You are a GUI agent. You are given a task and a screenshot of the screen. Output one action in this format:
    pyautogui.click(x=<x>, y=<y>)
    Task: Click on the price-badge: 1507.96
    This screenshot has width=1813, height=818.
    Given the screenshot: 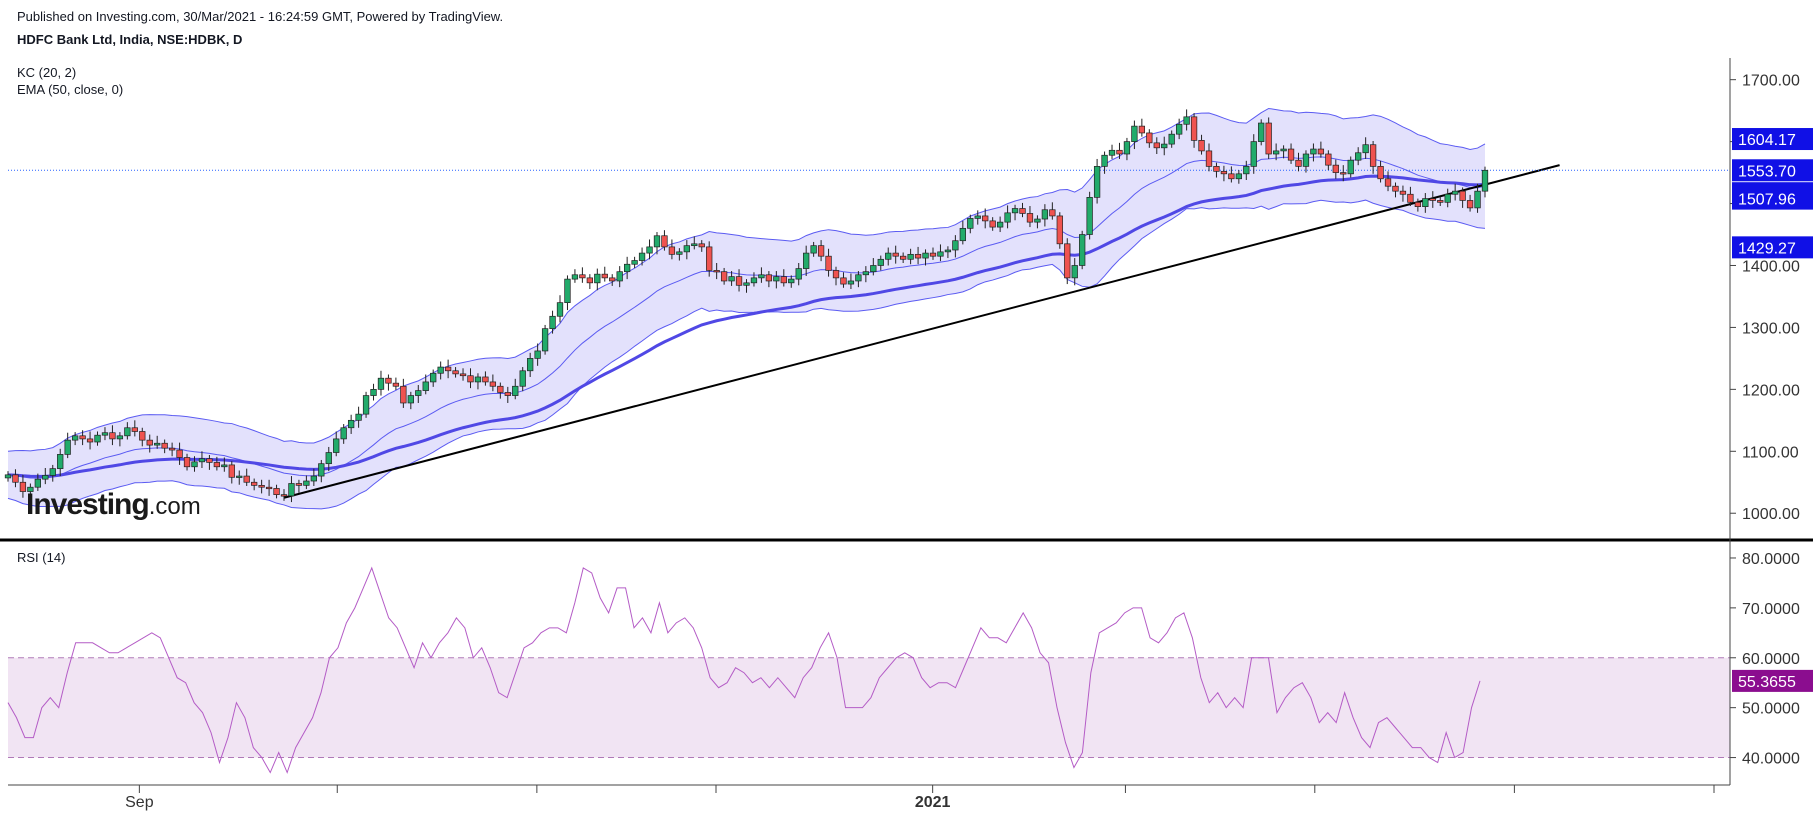 What is the action you would take?
    pyautogui.click(x=1772, y=198)
    